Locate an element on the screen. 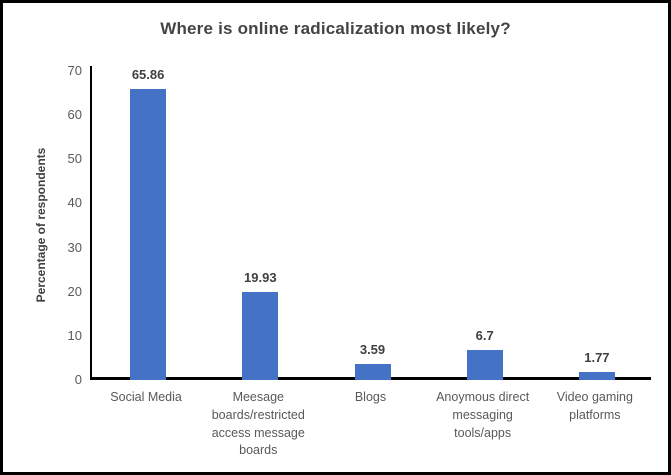 The width and height of the screenshot is (671, 475). bar-value-label: 19.93 is located at coordinates (260, 278).